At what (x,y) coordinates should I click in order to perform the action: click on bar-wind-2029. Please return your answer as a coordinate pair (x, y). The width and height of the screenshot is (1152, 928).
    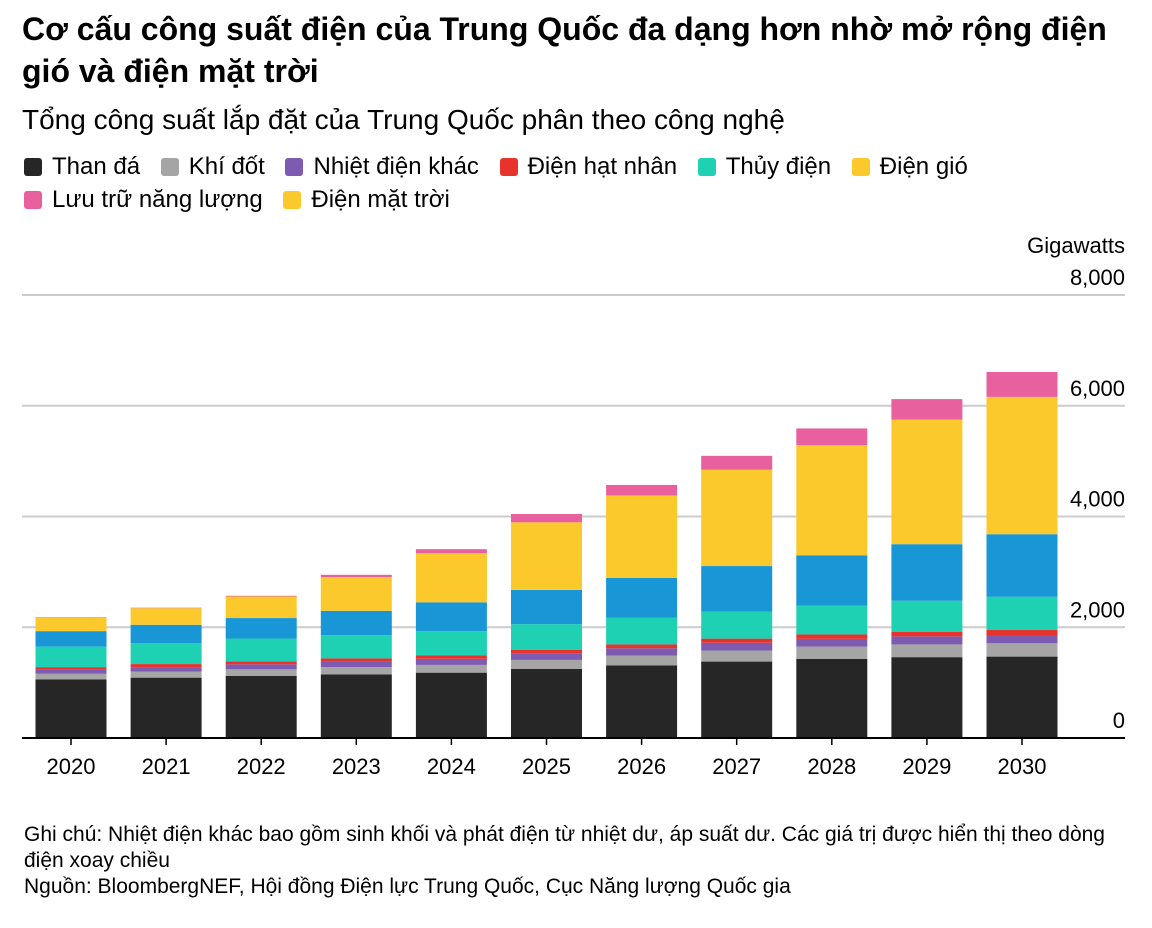
    Looking at the image, I should click on (927, 572).